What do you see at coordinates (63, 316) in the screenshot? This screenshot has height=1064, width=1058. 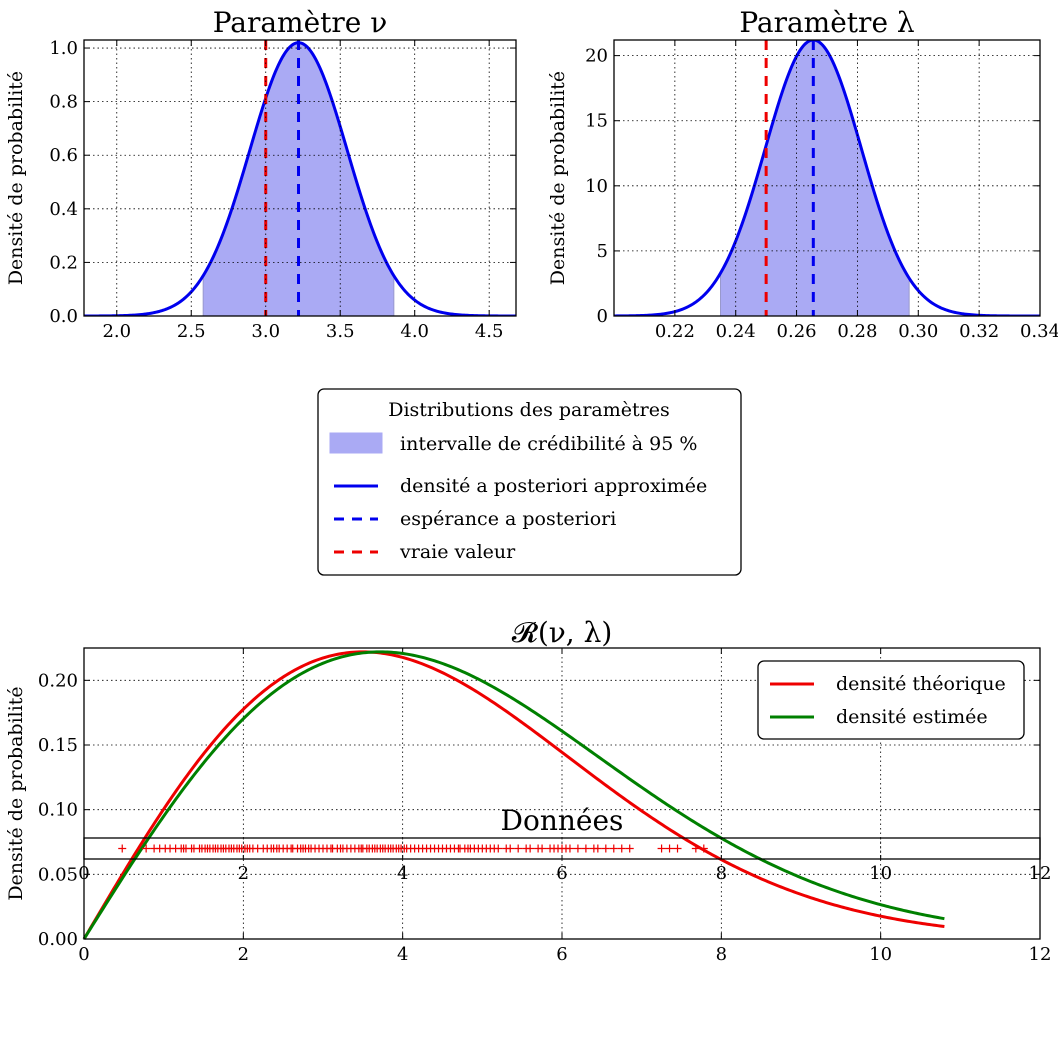 I see `y-tick-label: 0.0` at bounding box center [63, 316].